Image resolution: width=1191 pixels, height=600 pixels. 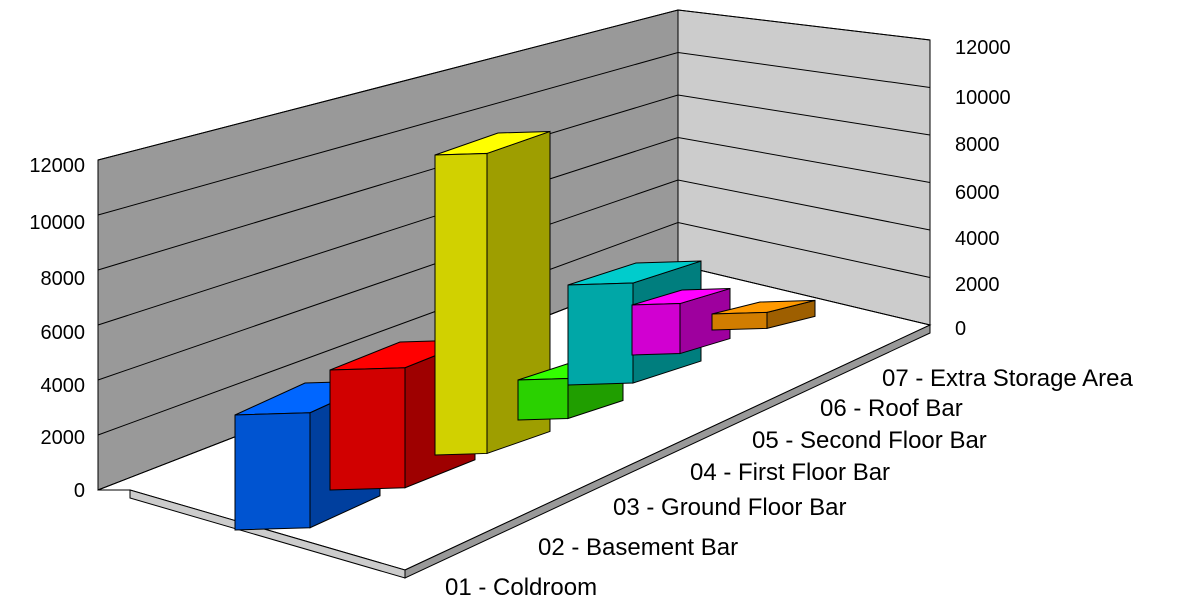 I want to click on y-tick-label-left: 2000, so click(x=63, y=438).